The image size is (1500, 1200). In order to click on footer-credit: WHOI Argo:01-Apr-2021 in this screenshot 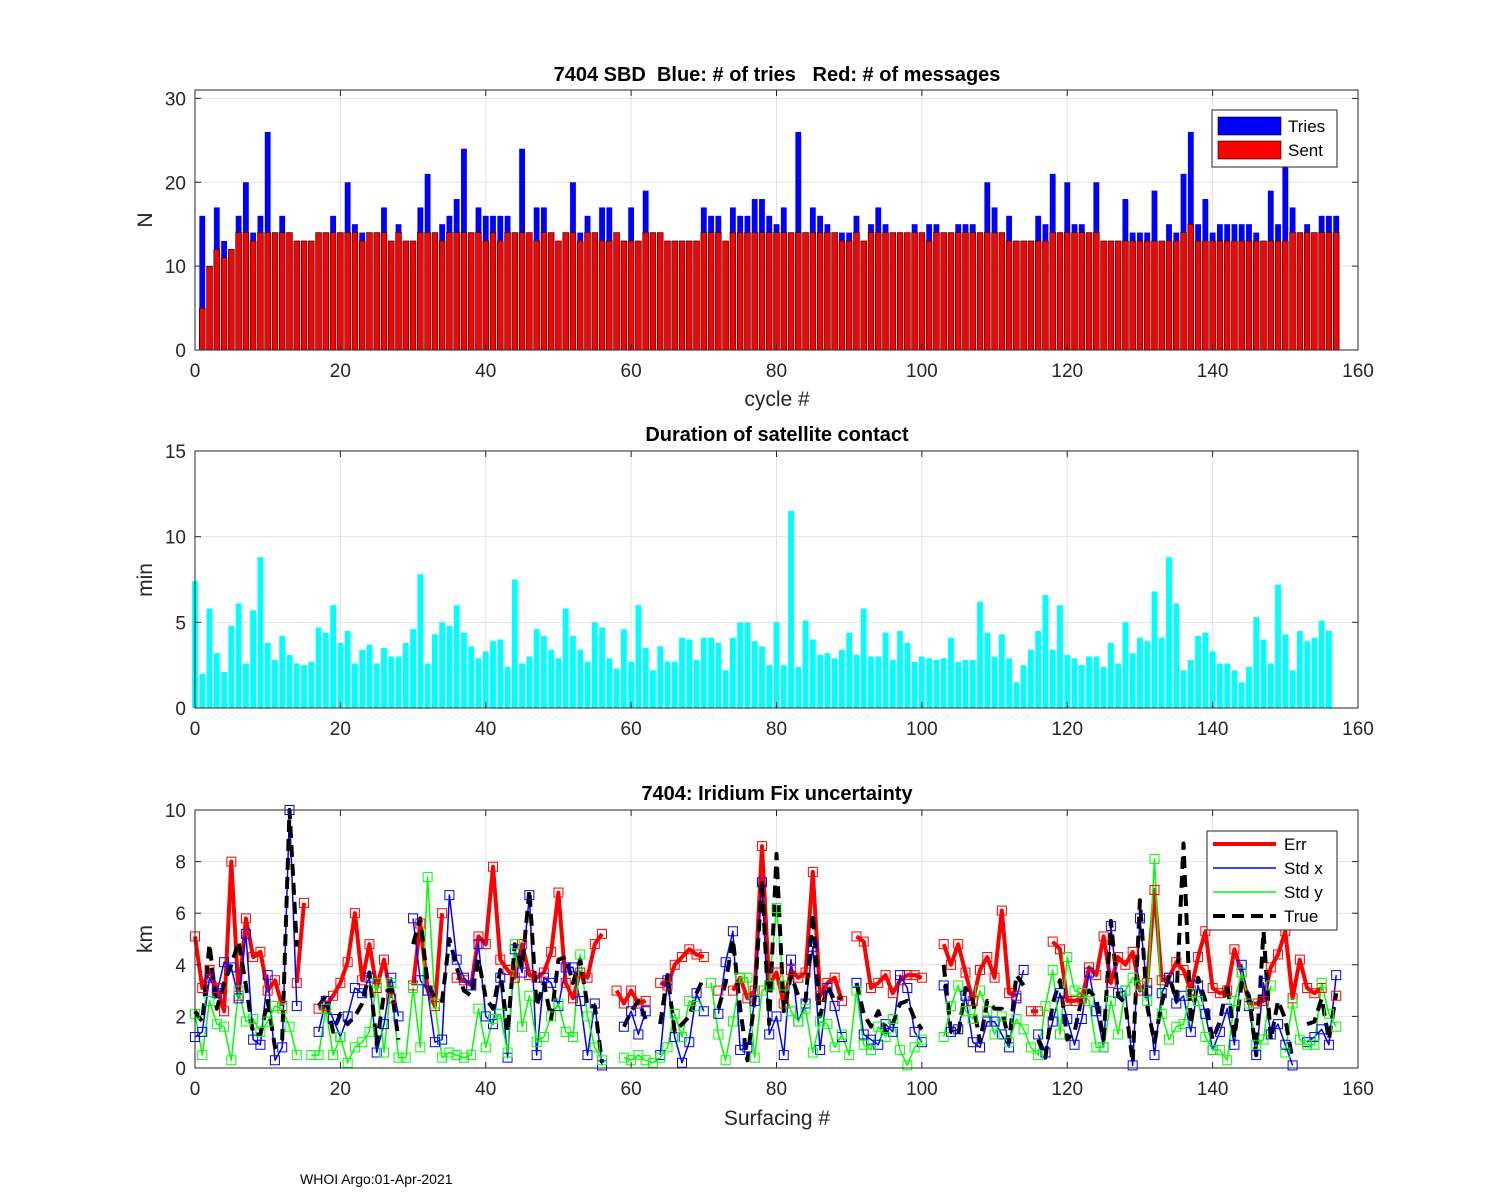, I will do `click(376, 1179)`.